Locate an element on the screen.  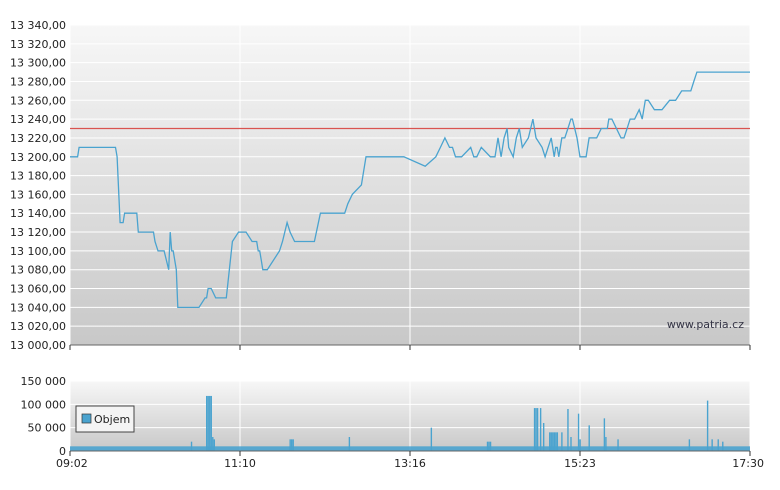
x-tick-label: 13:16 is located at coordinates (410, 463).